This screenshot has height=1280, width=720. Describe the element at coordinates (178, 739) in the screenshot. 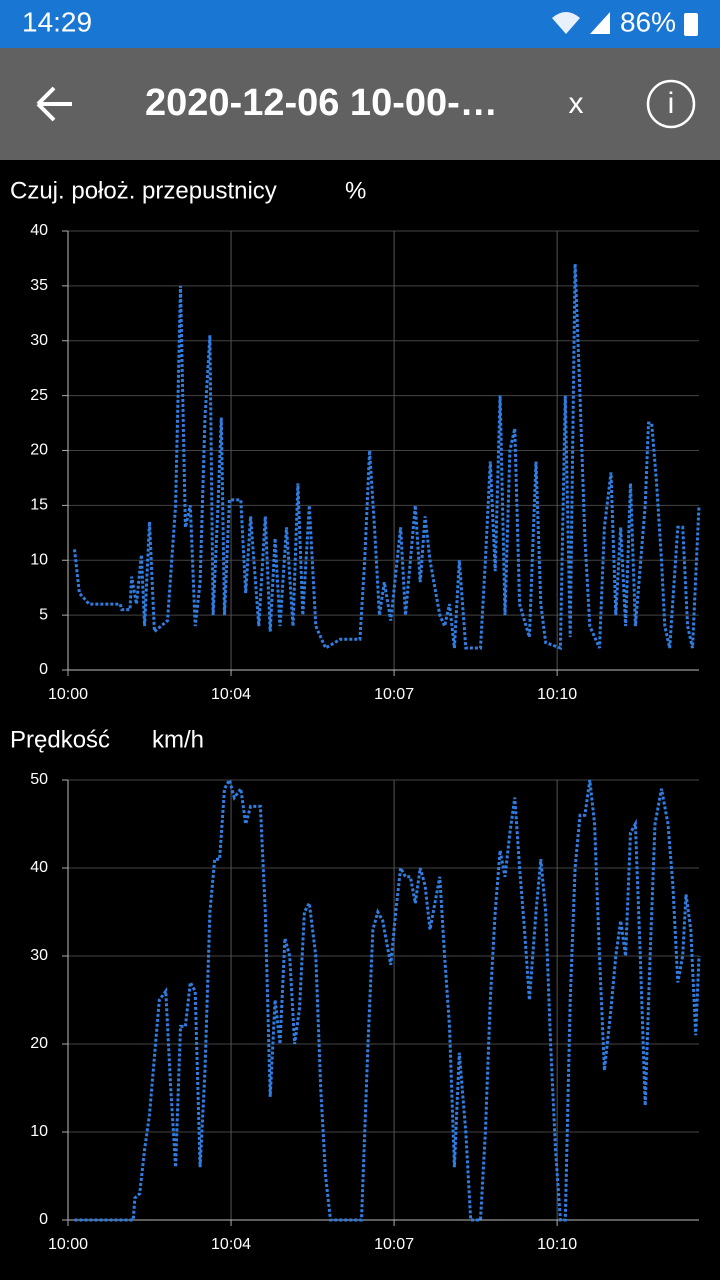

I see `chart-unit: km/h` at that location.